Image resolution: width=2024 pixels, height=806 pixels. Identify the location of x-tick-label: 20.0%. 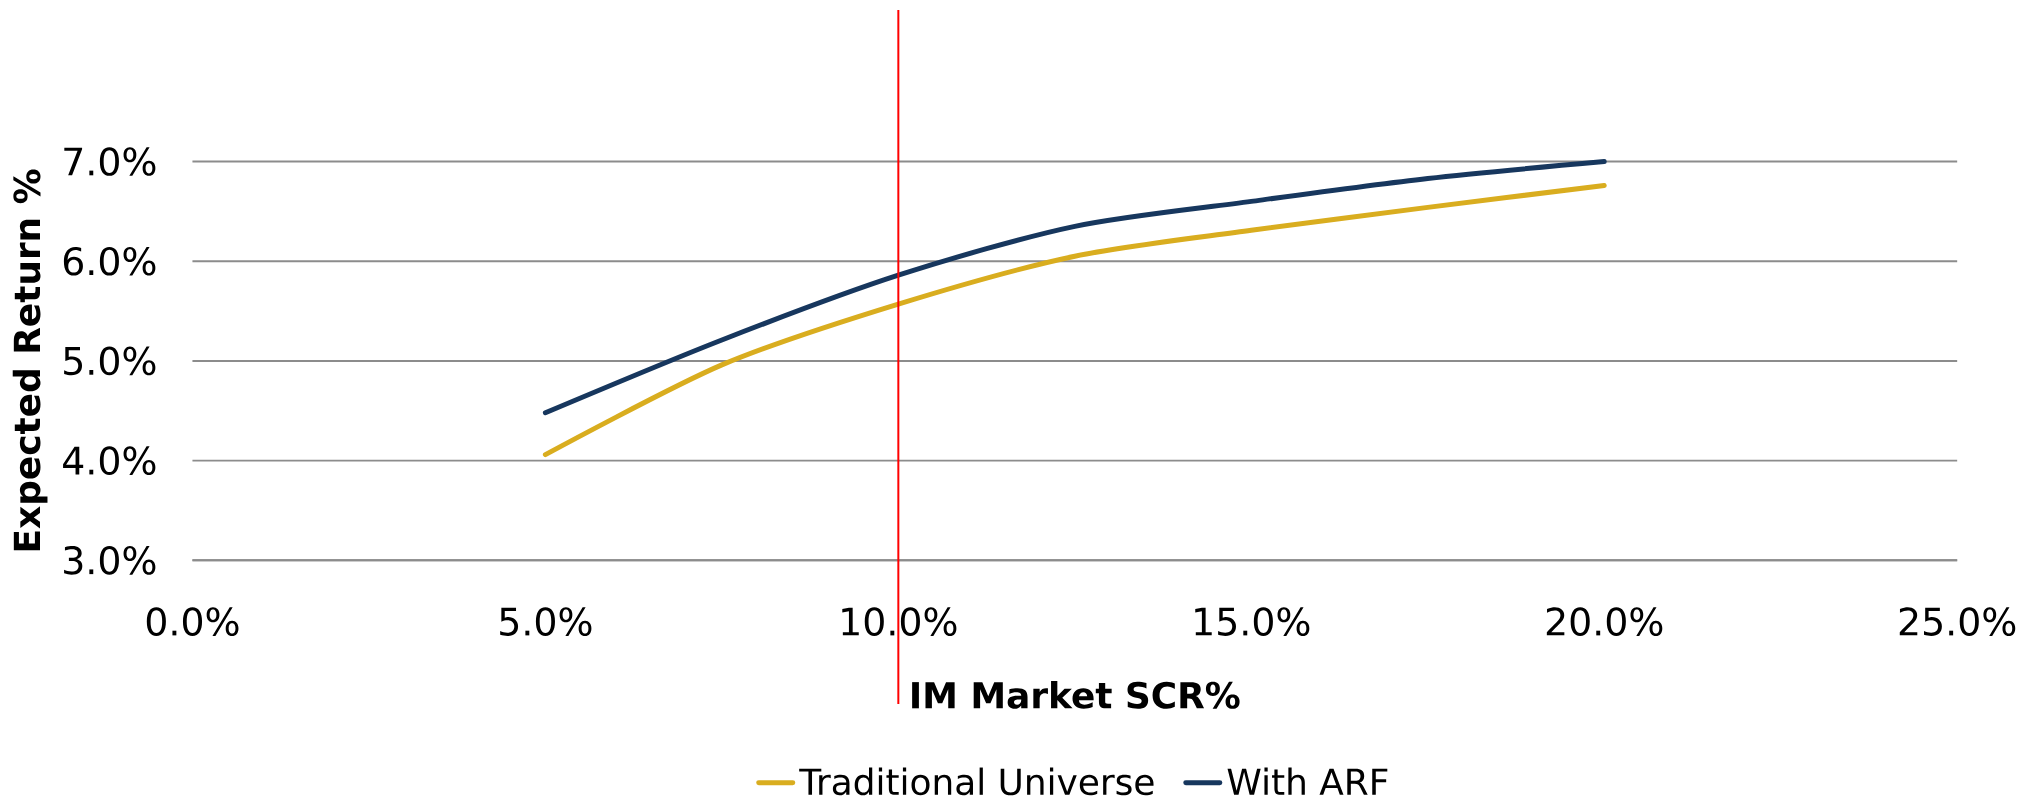
(1604, 622).